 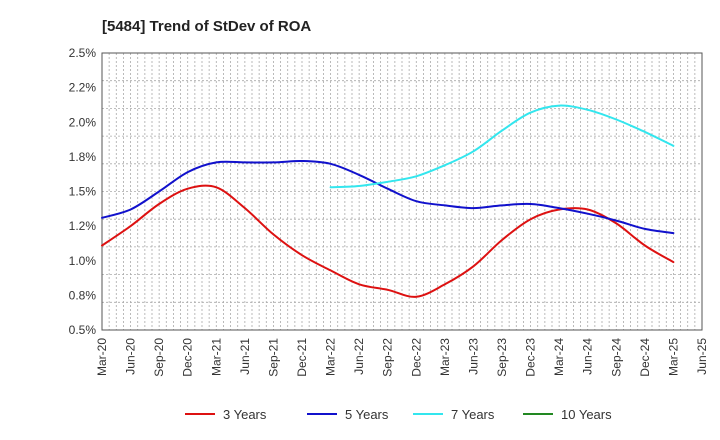 I want to click on x-tick-label: Mar-25, so click(x=673, y=357).